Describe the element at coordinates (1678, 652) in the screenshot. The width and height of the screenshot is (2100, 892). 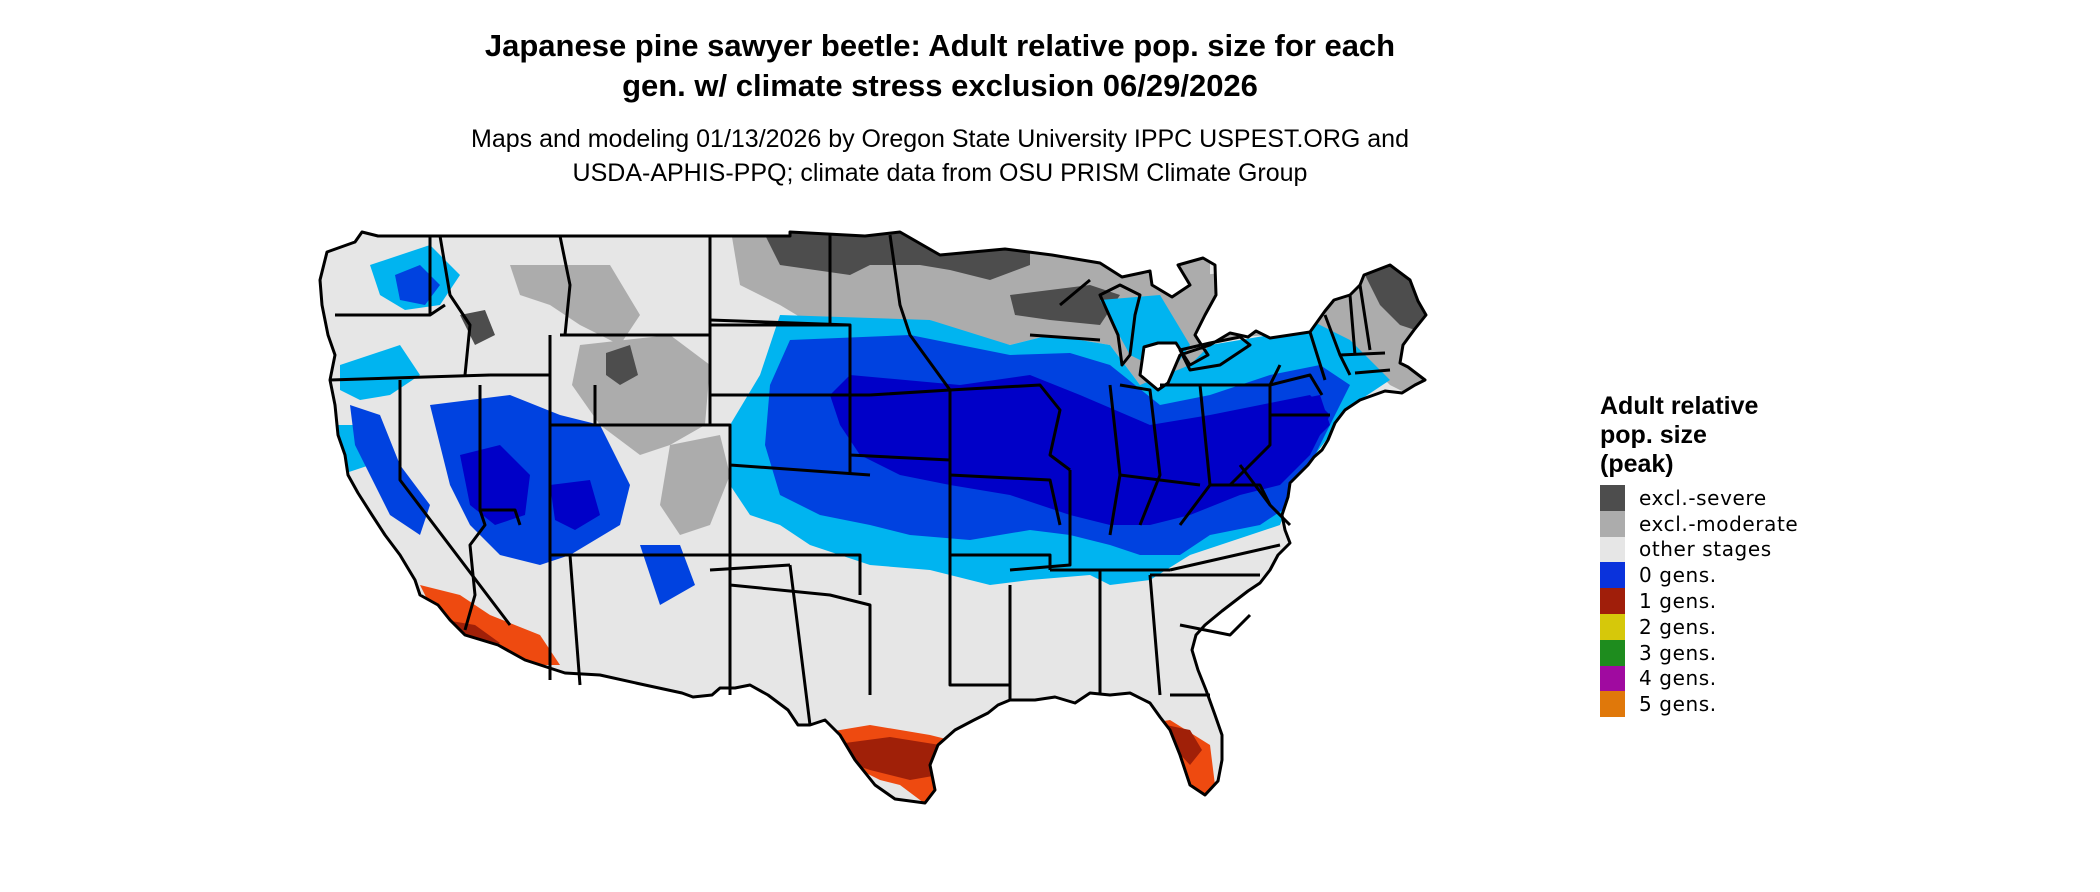
I see `legend-label: 3 gens.` at that location.